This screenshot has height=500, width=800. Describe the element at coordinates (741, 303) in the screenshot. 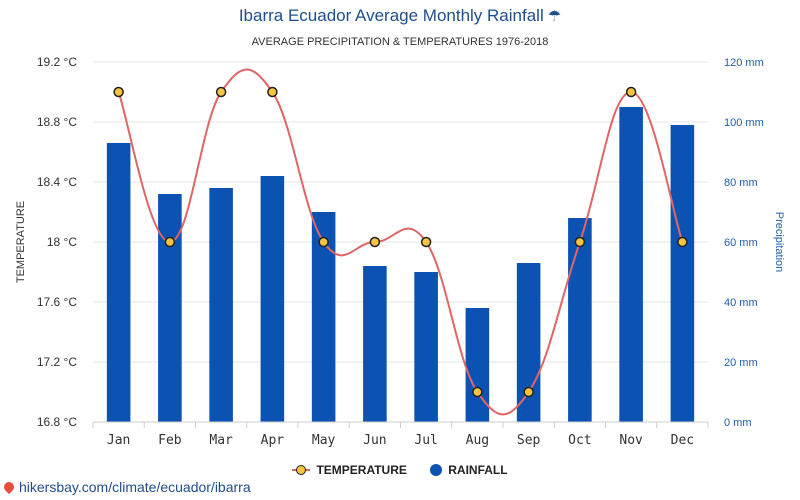

I see `y-right-tick-label: 40 mm` at that location.